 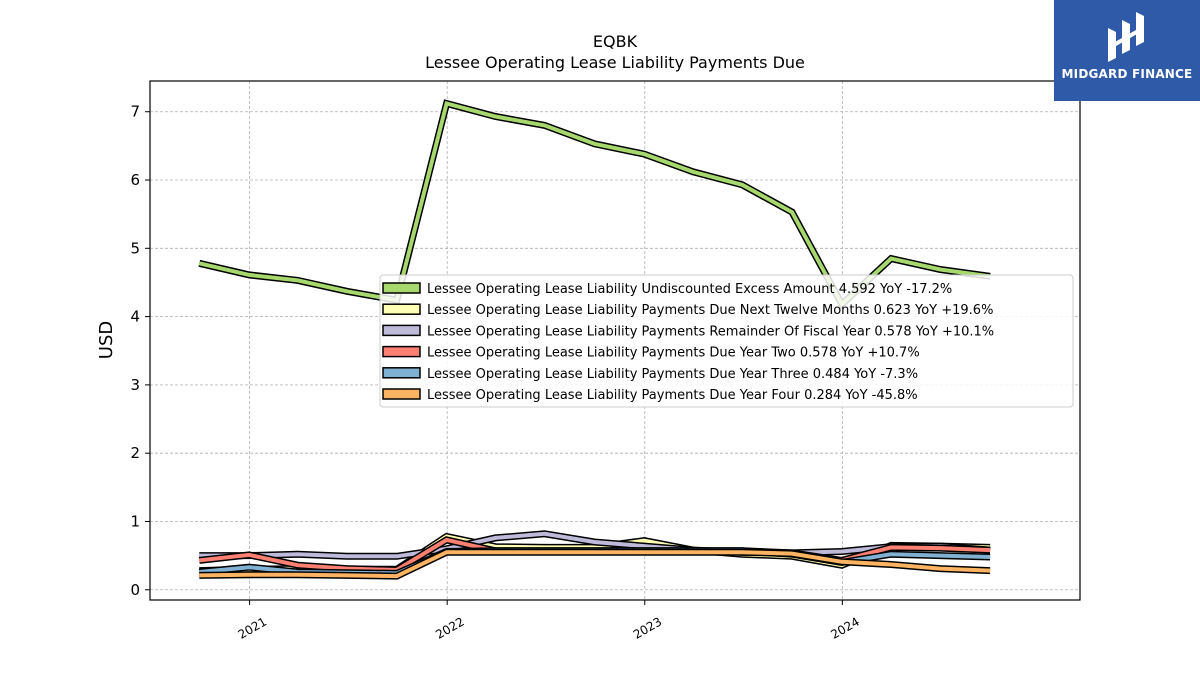 What do you see at coordinates (135, 112) in the screenshot?
I see `y-tick-label: 7` at bounding box center [135, 112].